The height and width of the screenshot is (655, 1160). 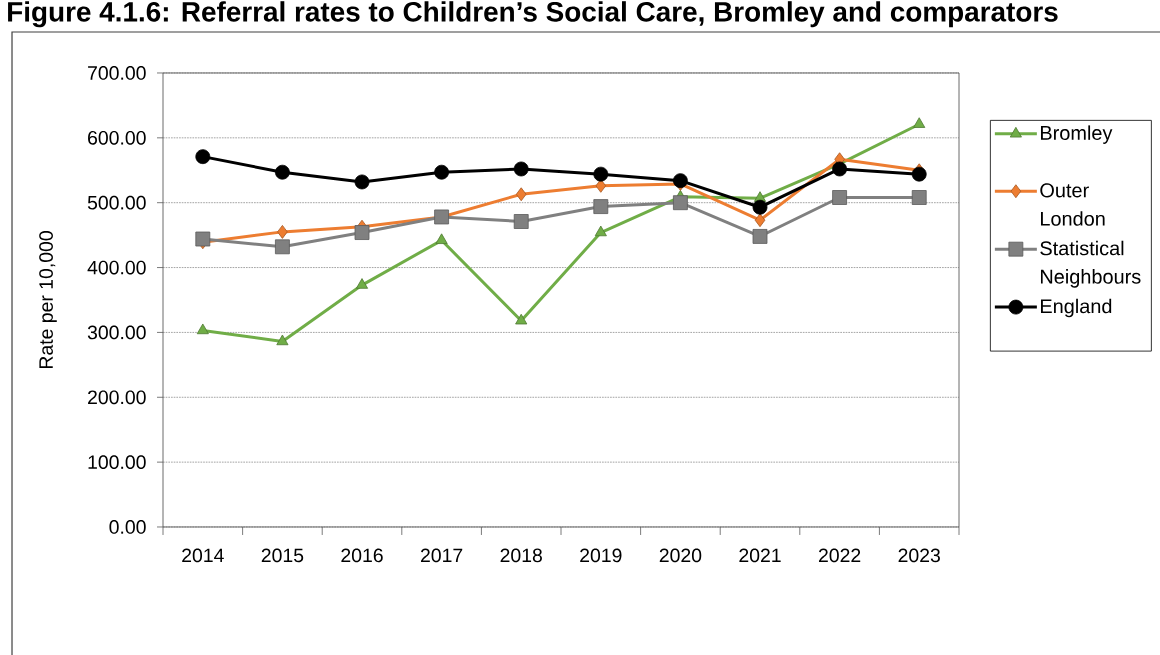 I want to click on legend-label: Statistical Neighbours, so click(x=1090, y=264).